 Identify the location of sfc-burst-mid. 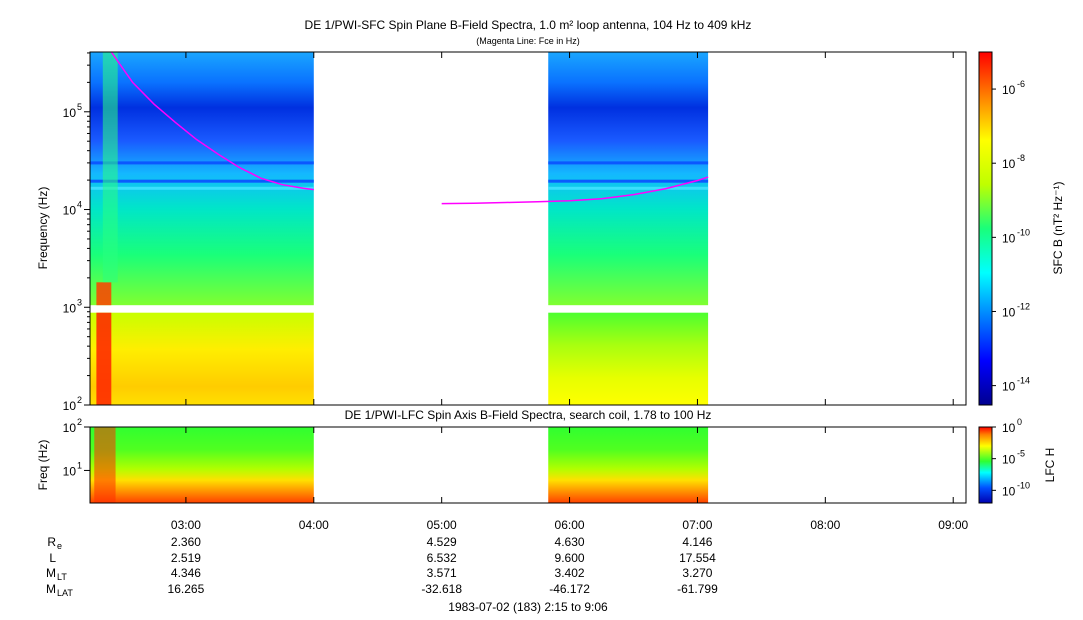
(104, 294).